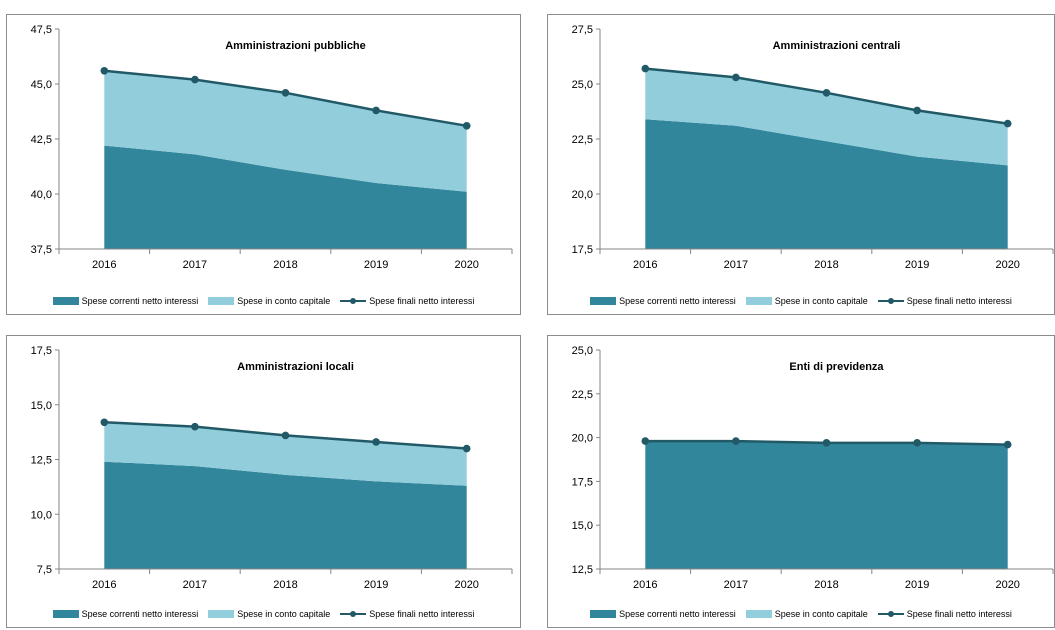 The height and width of the screenshot is (630, 1055). I want to click on chart-title: Enti di previdenza, so click(836, 367).